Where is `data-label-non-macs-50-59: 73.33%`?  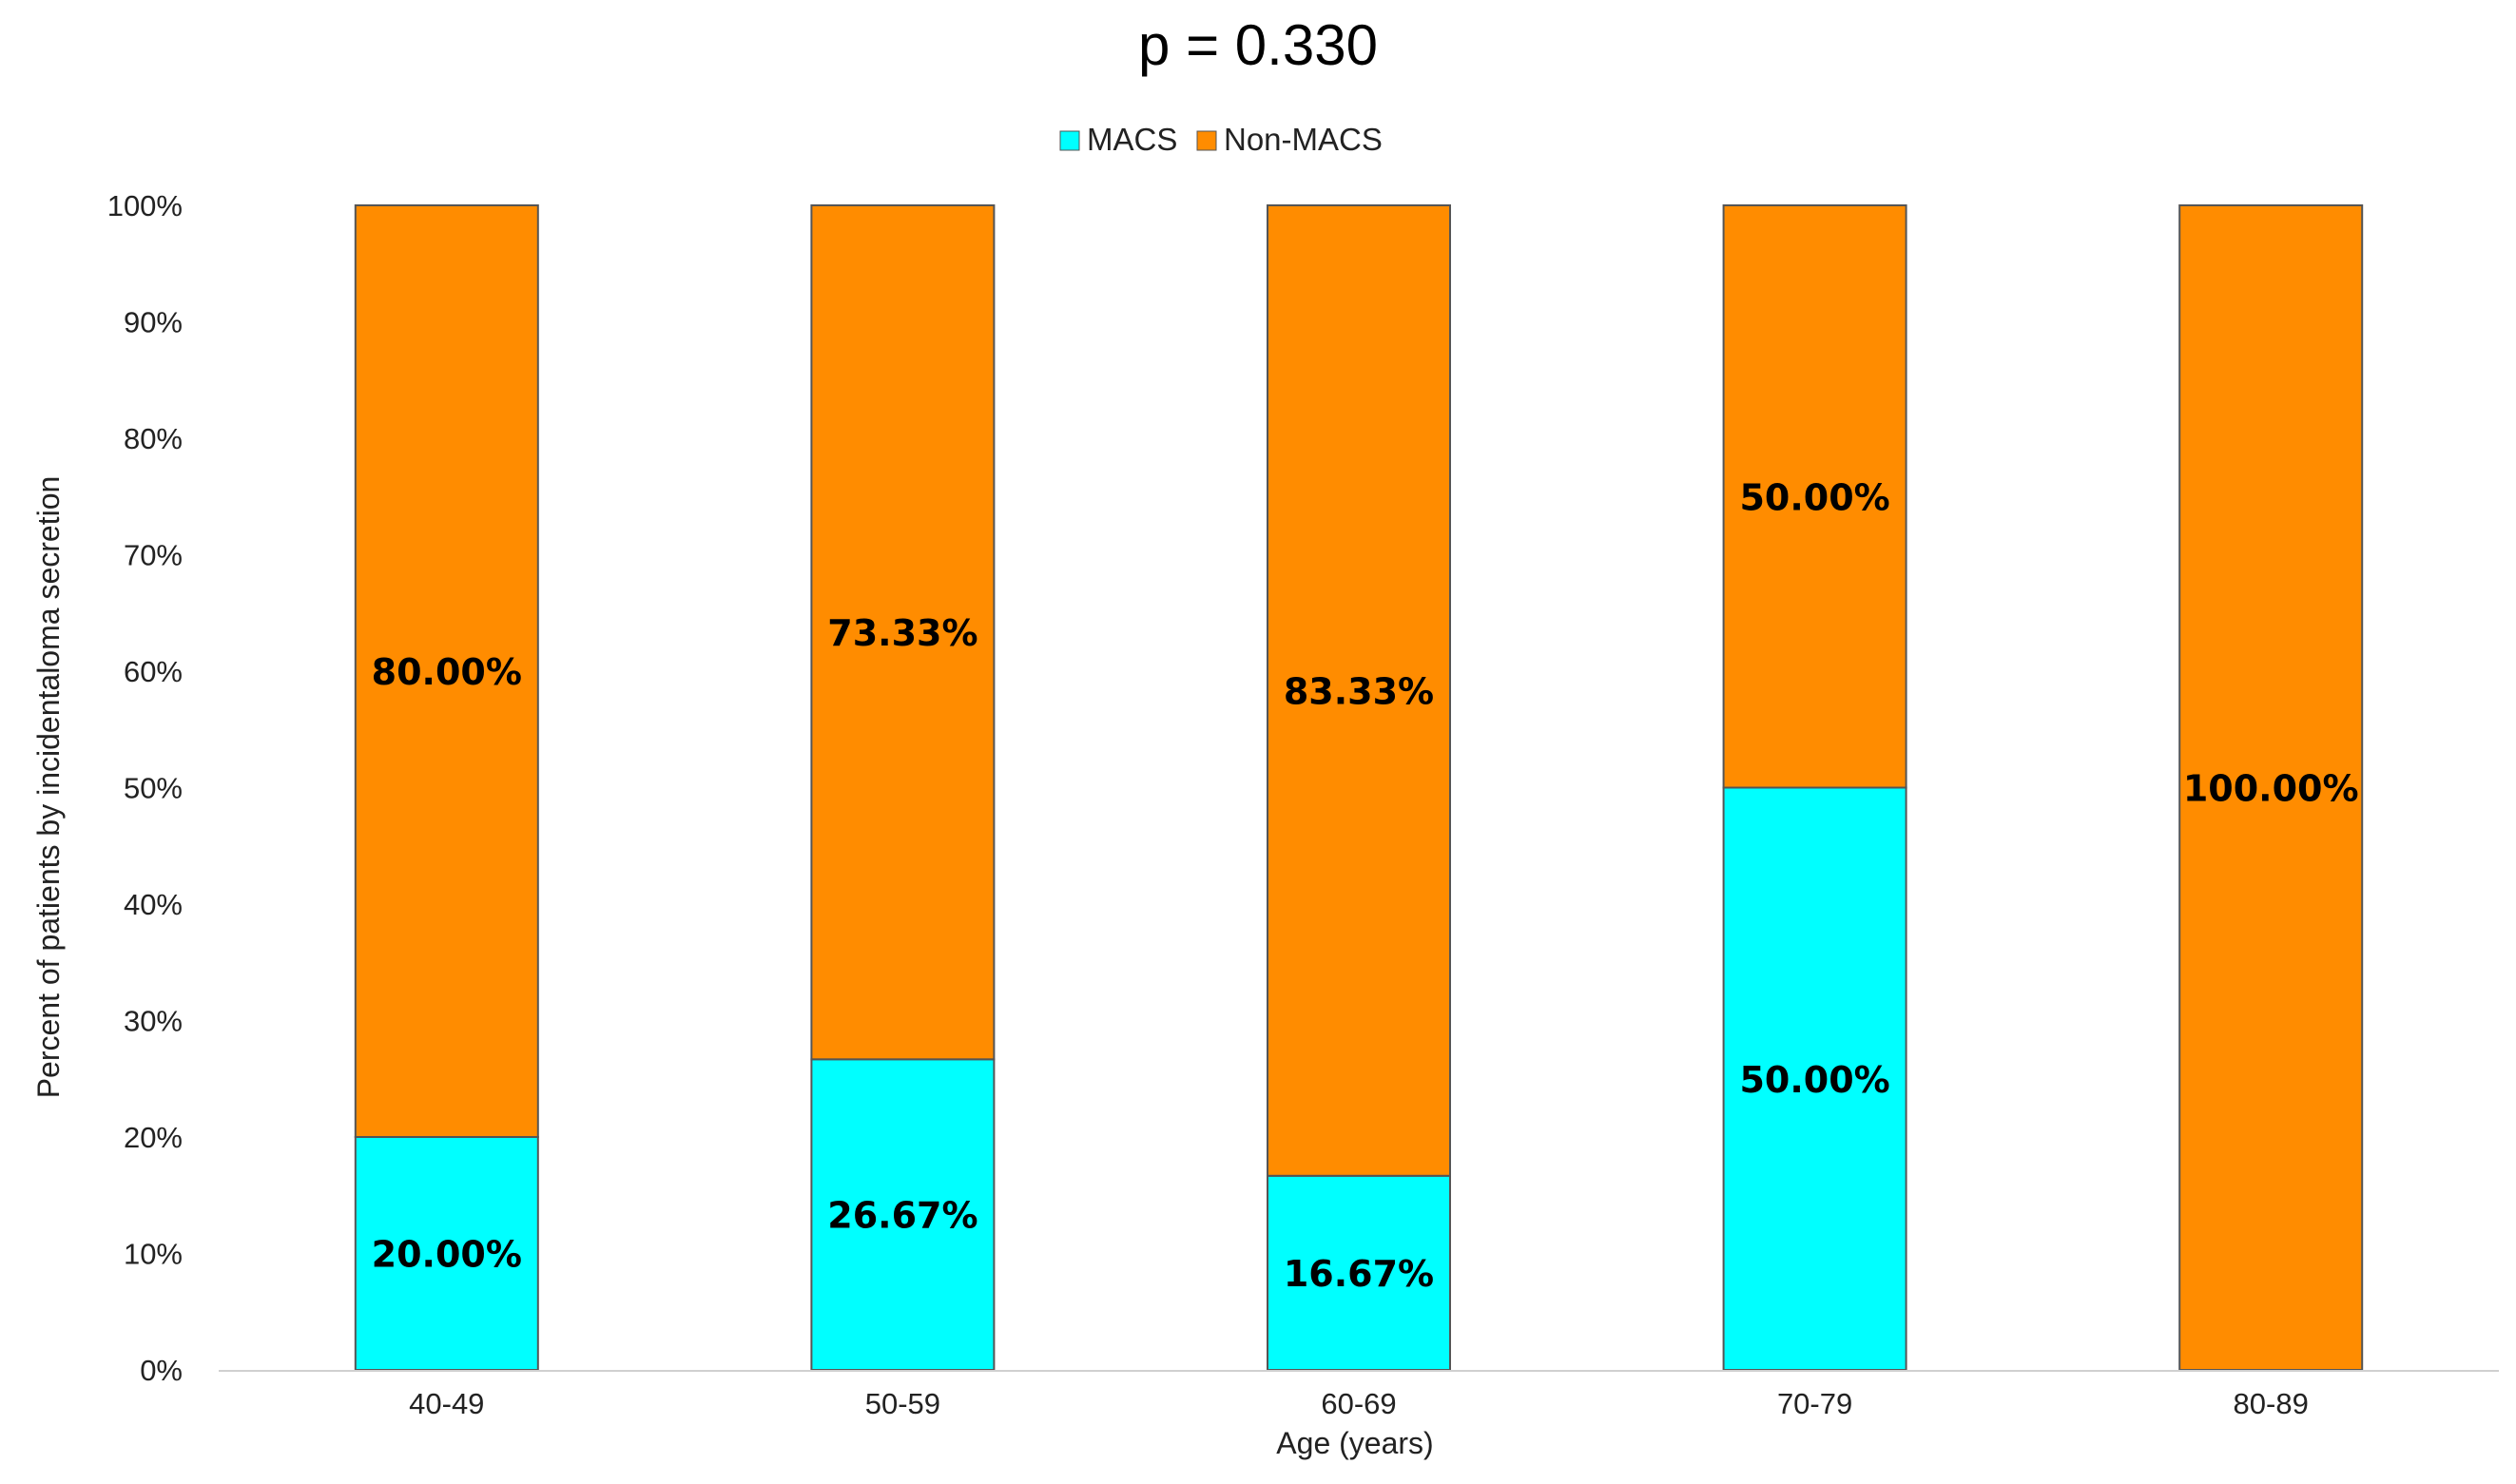
data-label-non-macs-50-59: 73.33% is located at coordinates (902, 633).